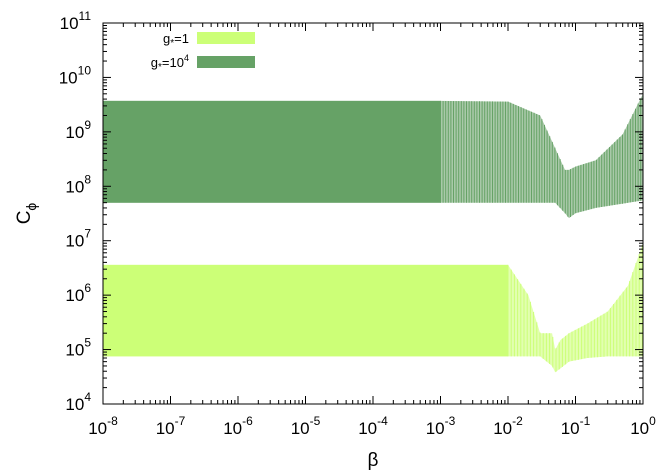 The image size is (667, 472). I want to click on x-tick-label: 10⁻⁶, so click(238, 426).